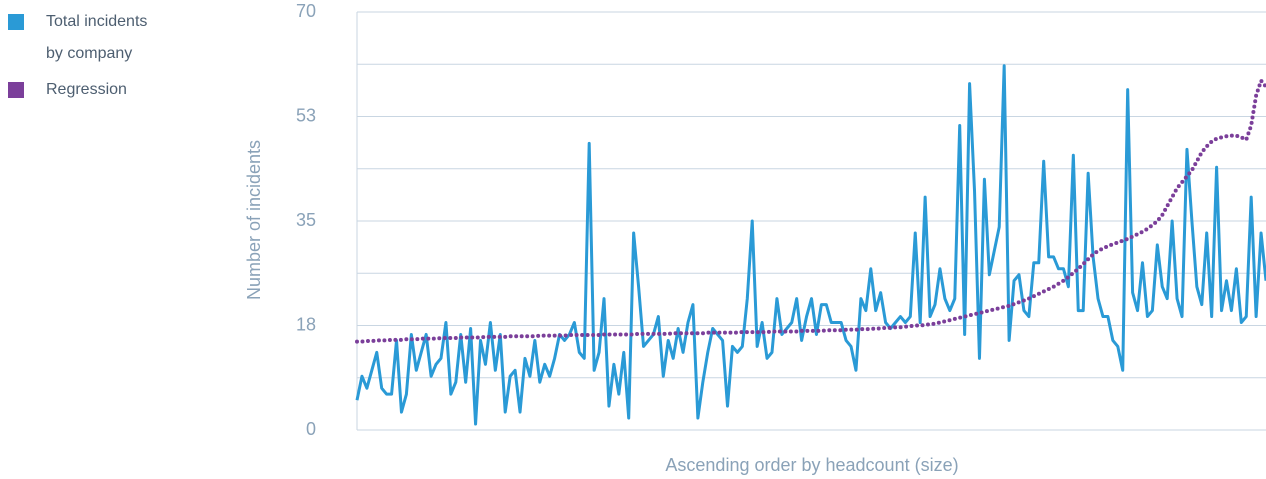 The width and height of the screenshot is (1266, 479). Describe the element at coordinates (811, 465) in the screenshot. I see `x-axis-label: Ascending order by headcount (size)` at that location.